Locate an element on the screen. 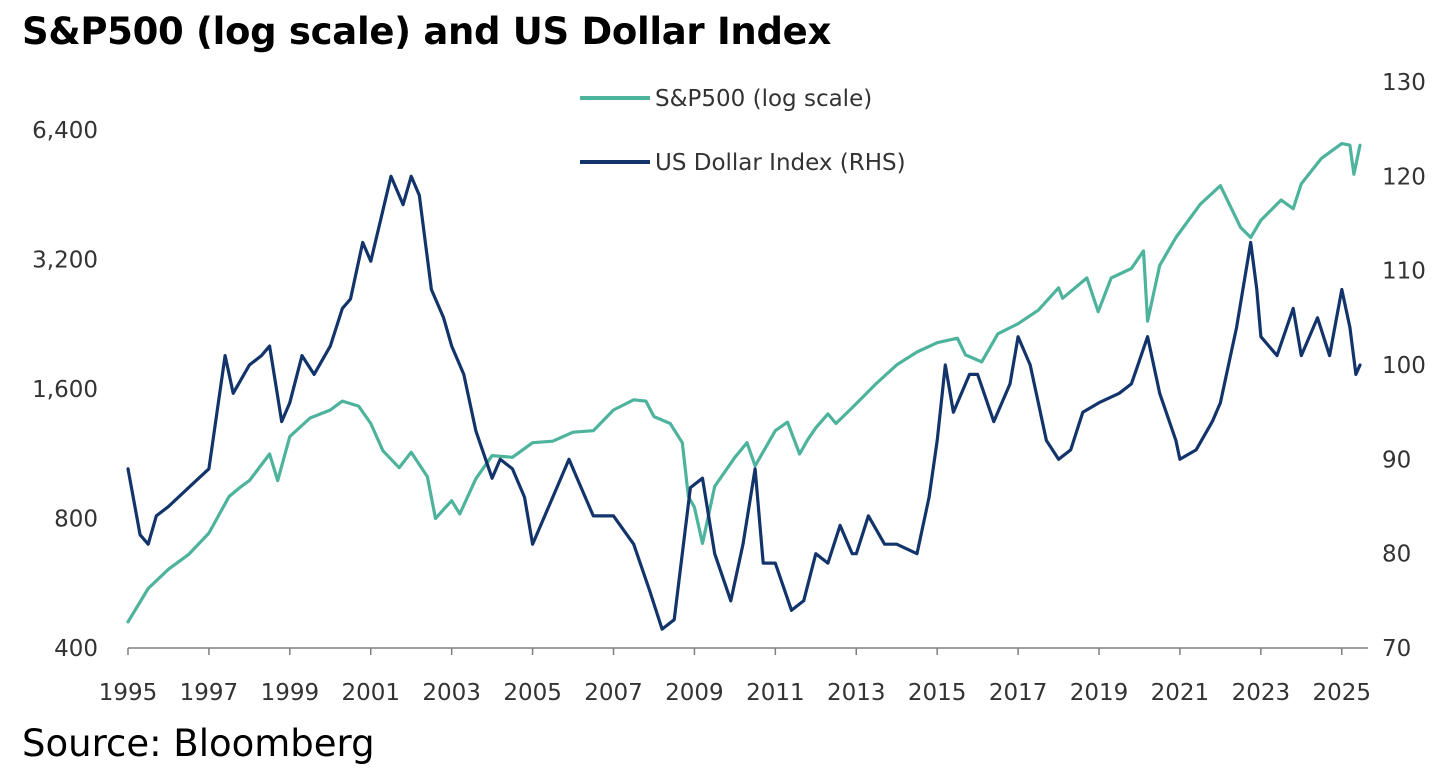 The width and height of the screenshot is (1449, 780). x-tick-label: 2023 is located at coordinates (1261, 693).